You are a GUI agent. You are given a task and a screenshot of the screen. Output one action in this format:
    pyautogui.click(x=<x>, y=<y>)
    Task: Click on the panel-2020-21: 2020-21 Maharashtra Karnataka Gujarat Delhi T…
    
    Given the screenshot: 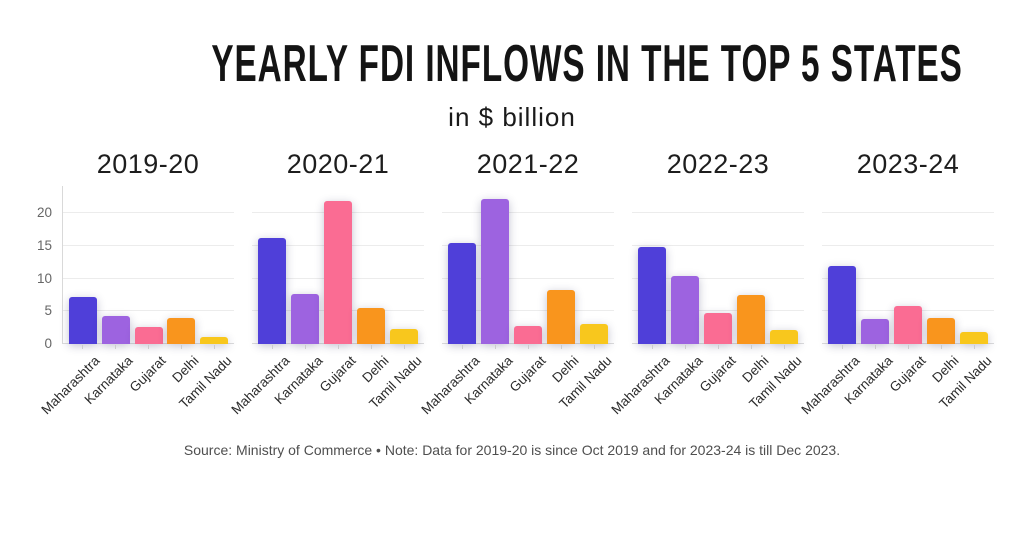 What is the action you would take?
    pyautogui.click(x=326, y=291)
    